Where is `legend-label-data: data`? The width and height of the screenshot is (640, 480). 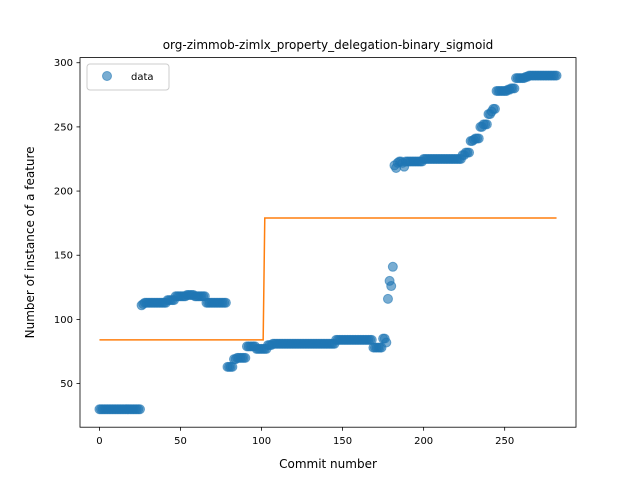
legend-label-data: data is located at coordinates (142, 77).